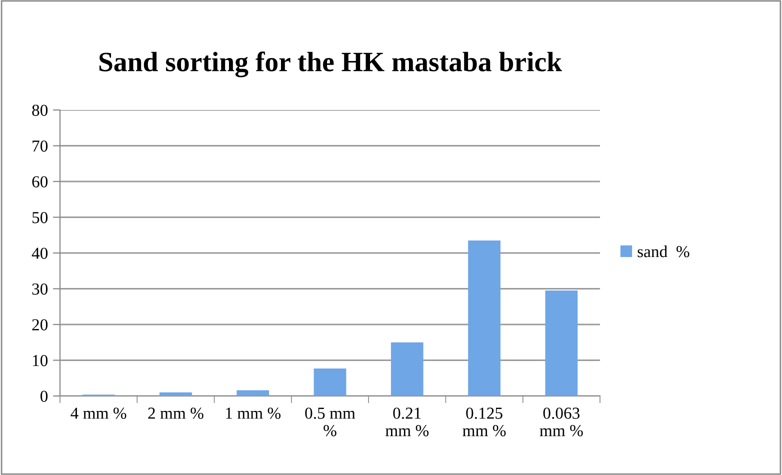  I want to click on y-tick-label: 70, so click(40, 146).